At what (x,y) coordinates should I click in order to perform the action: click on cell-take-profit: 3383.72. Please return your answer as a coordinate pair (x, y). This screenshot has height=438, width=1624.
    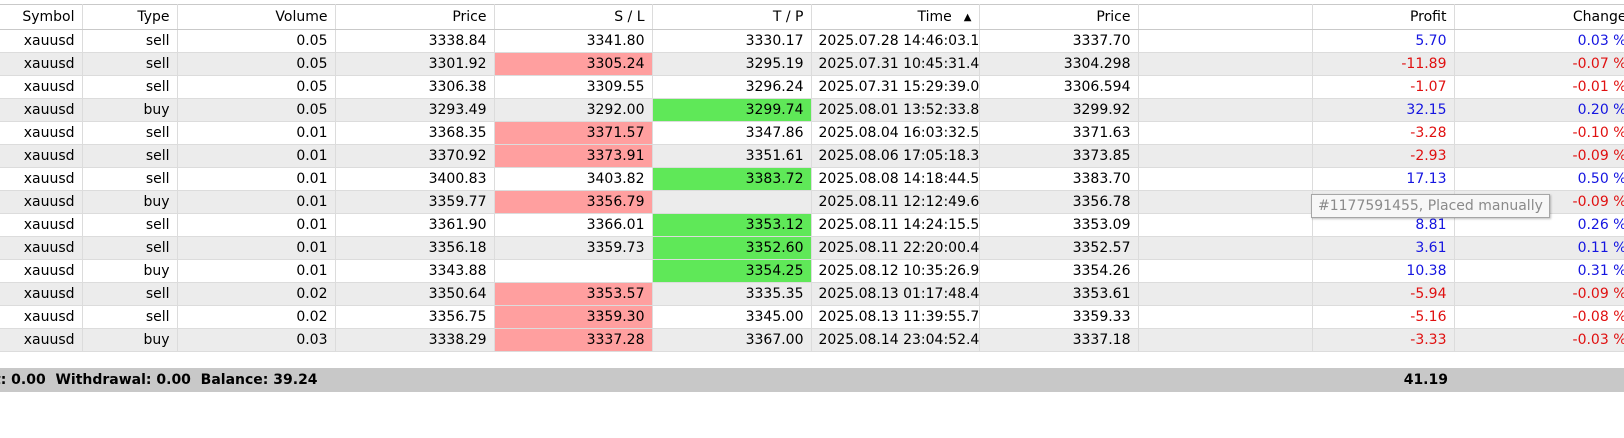
    Looking at the image, I should click on (732, 179).